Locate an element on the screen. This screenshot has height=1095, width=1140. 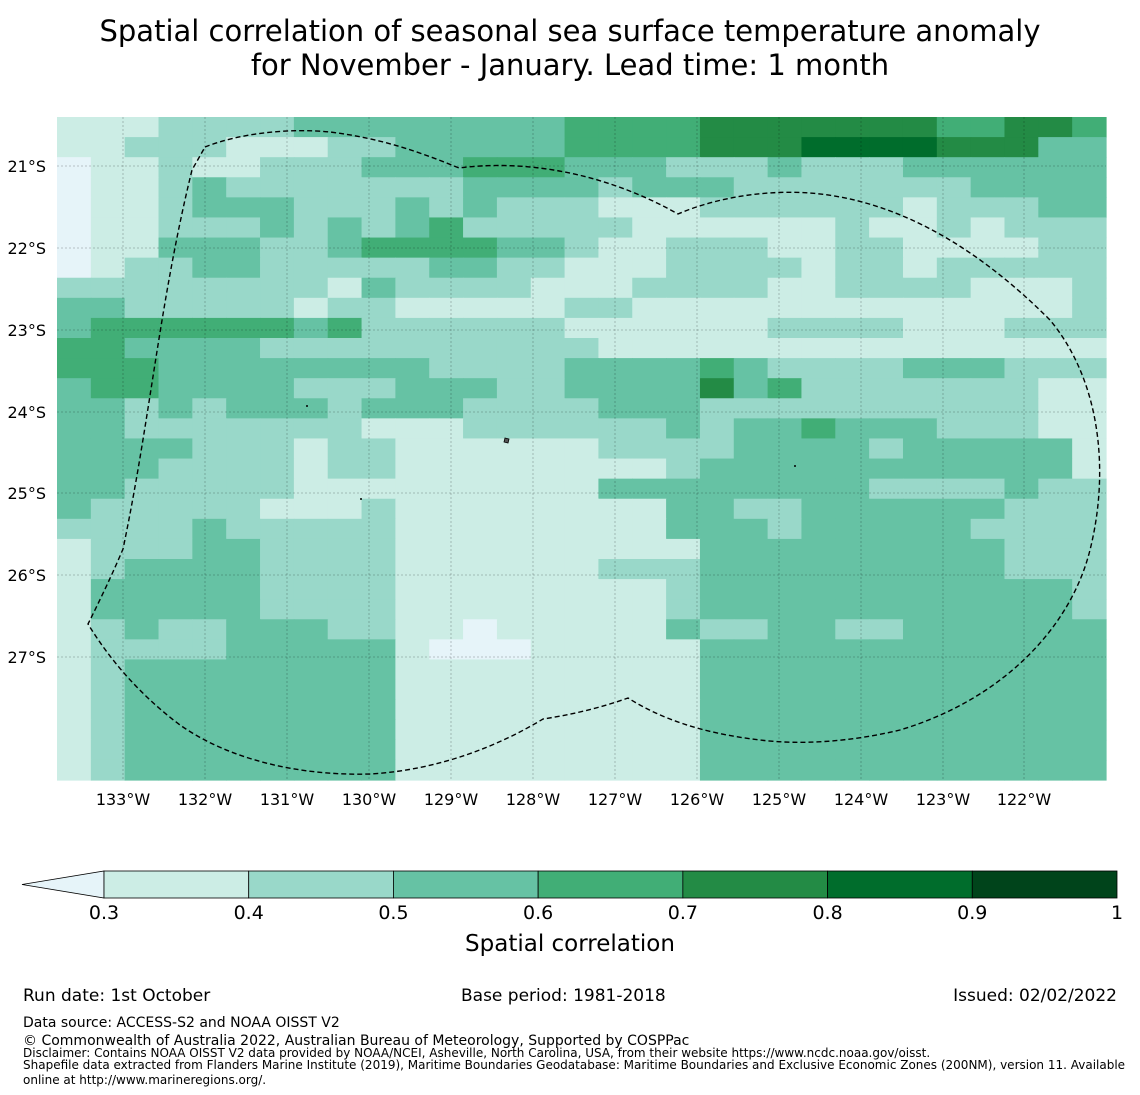
colorbar-extend-arrow is located at coordinates (63, 884).